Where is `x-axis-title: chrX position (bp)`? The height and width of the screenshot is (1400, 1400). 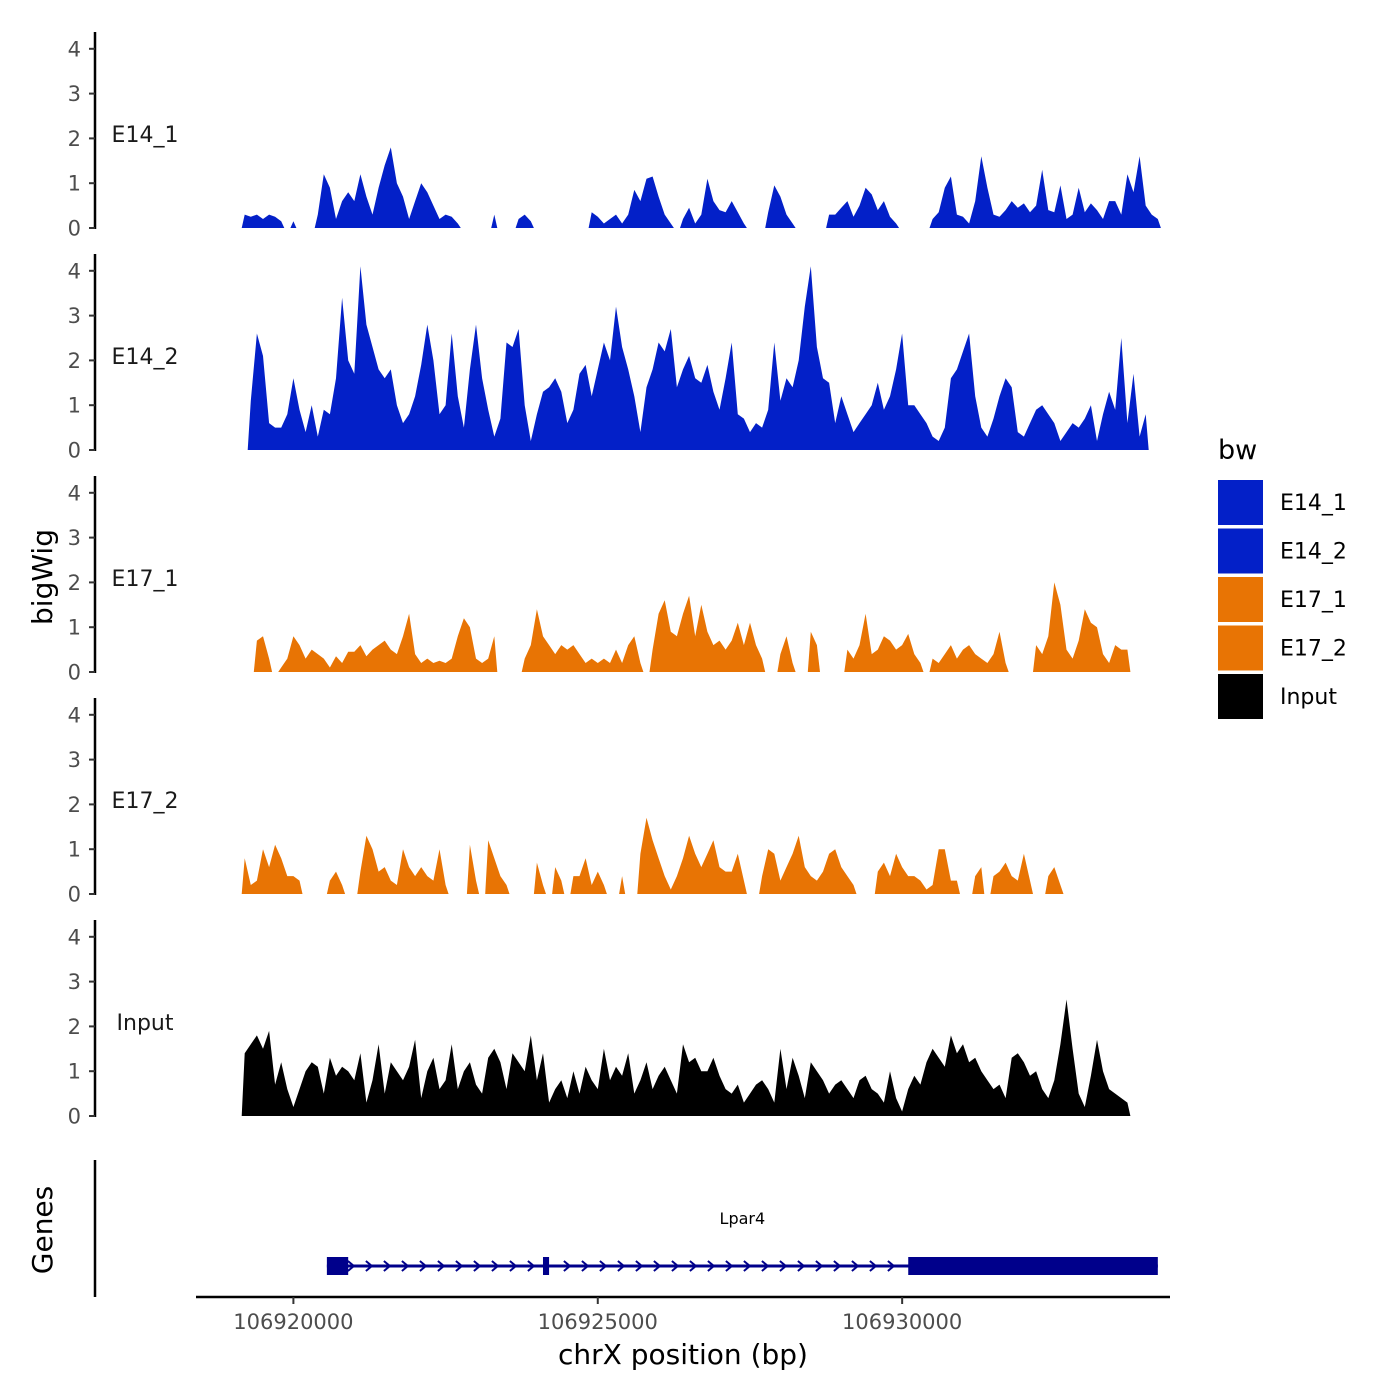 x-axis-title: chrX position (bp) is located at coordinates (683, 1354).